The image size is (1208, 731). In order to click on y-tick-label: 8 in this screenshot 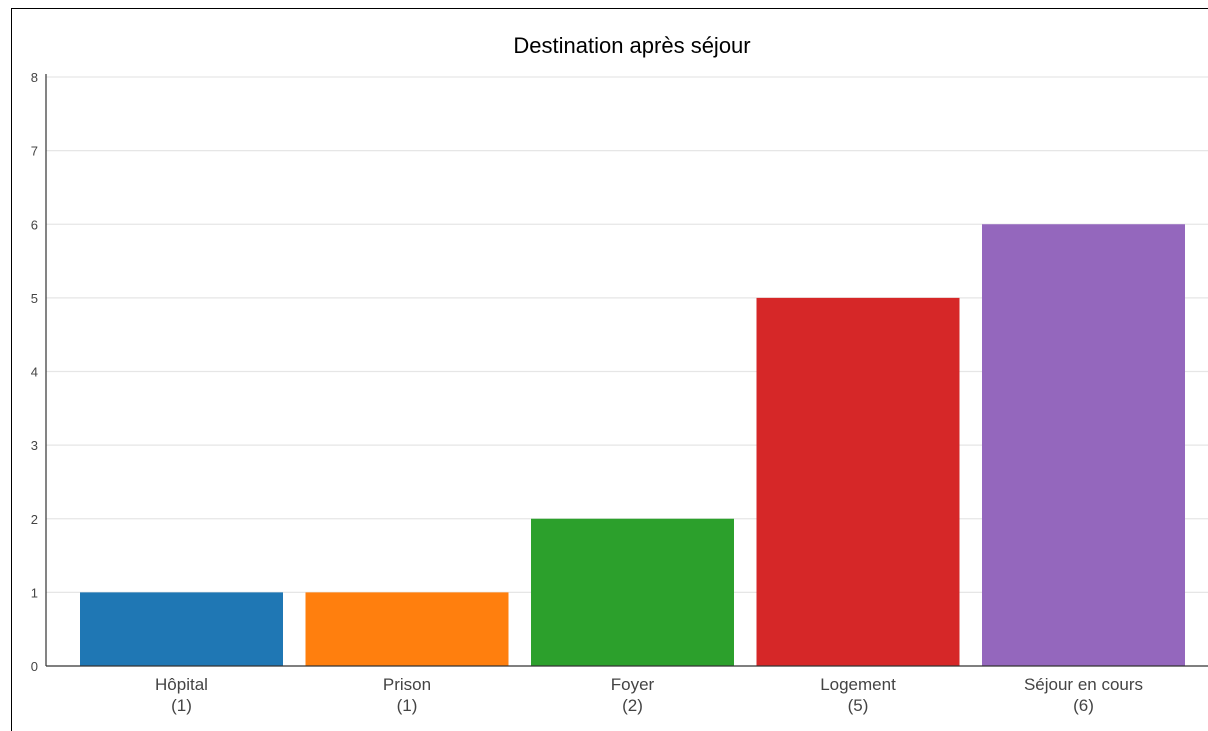, I will do `click(34, 77)`.